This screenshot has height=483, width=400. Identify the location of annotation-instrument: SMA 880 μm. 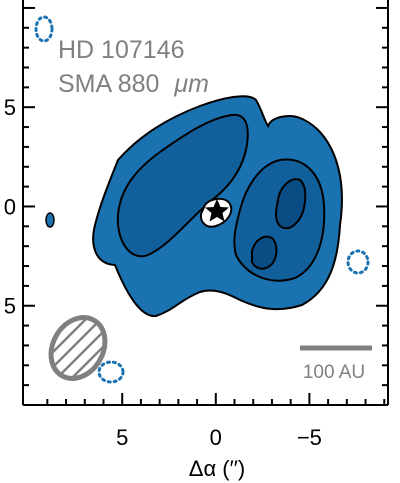
(133, 84).